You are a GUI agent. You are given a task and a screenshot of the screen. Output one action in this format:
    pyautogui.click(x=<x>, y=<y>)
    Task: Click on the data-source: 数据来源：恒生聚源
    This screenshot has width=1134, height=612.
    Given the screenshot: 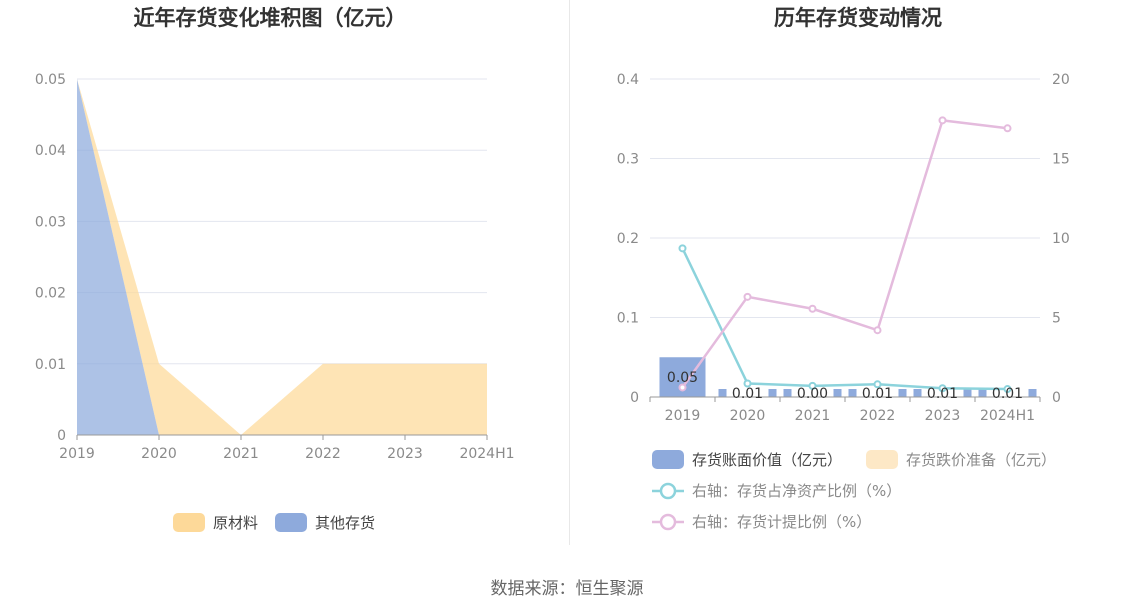 What is the action you would take?
    pyautogui.click(x=567, y=589)
    